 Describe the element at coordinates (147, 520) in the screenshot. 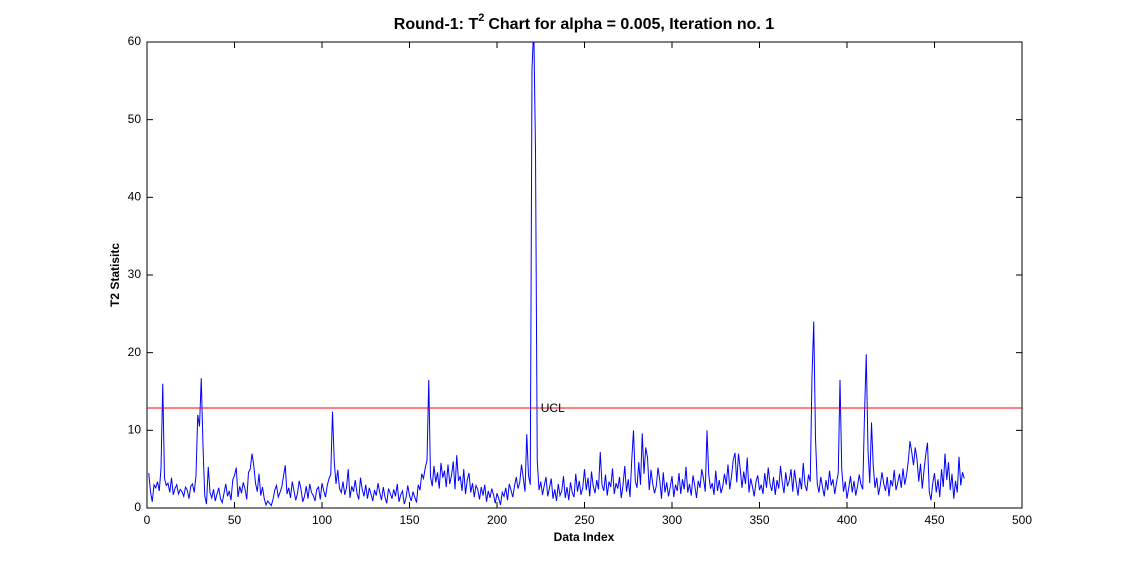

I see `x-tick-label: 0` at that location.